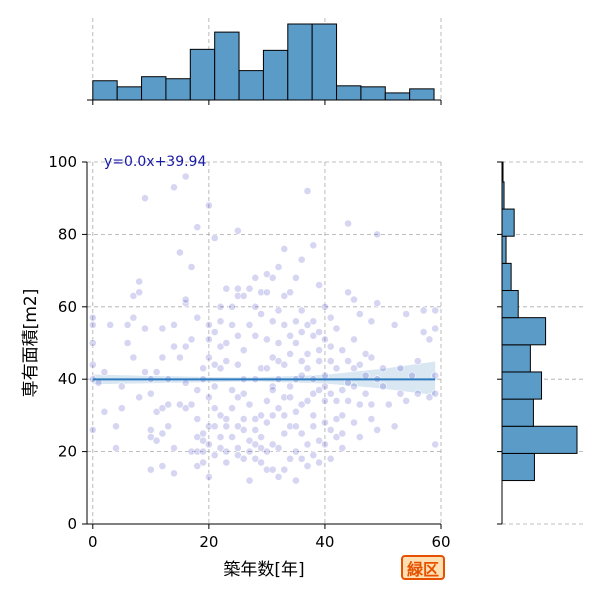 The width and height of the screenshot is (600, 600). I want to click on y-tick-label: 20, so click(67, 452).